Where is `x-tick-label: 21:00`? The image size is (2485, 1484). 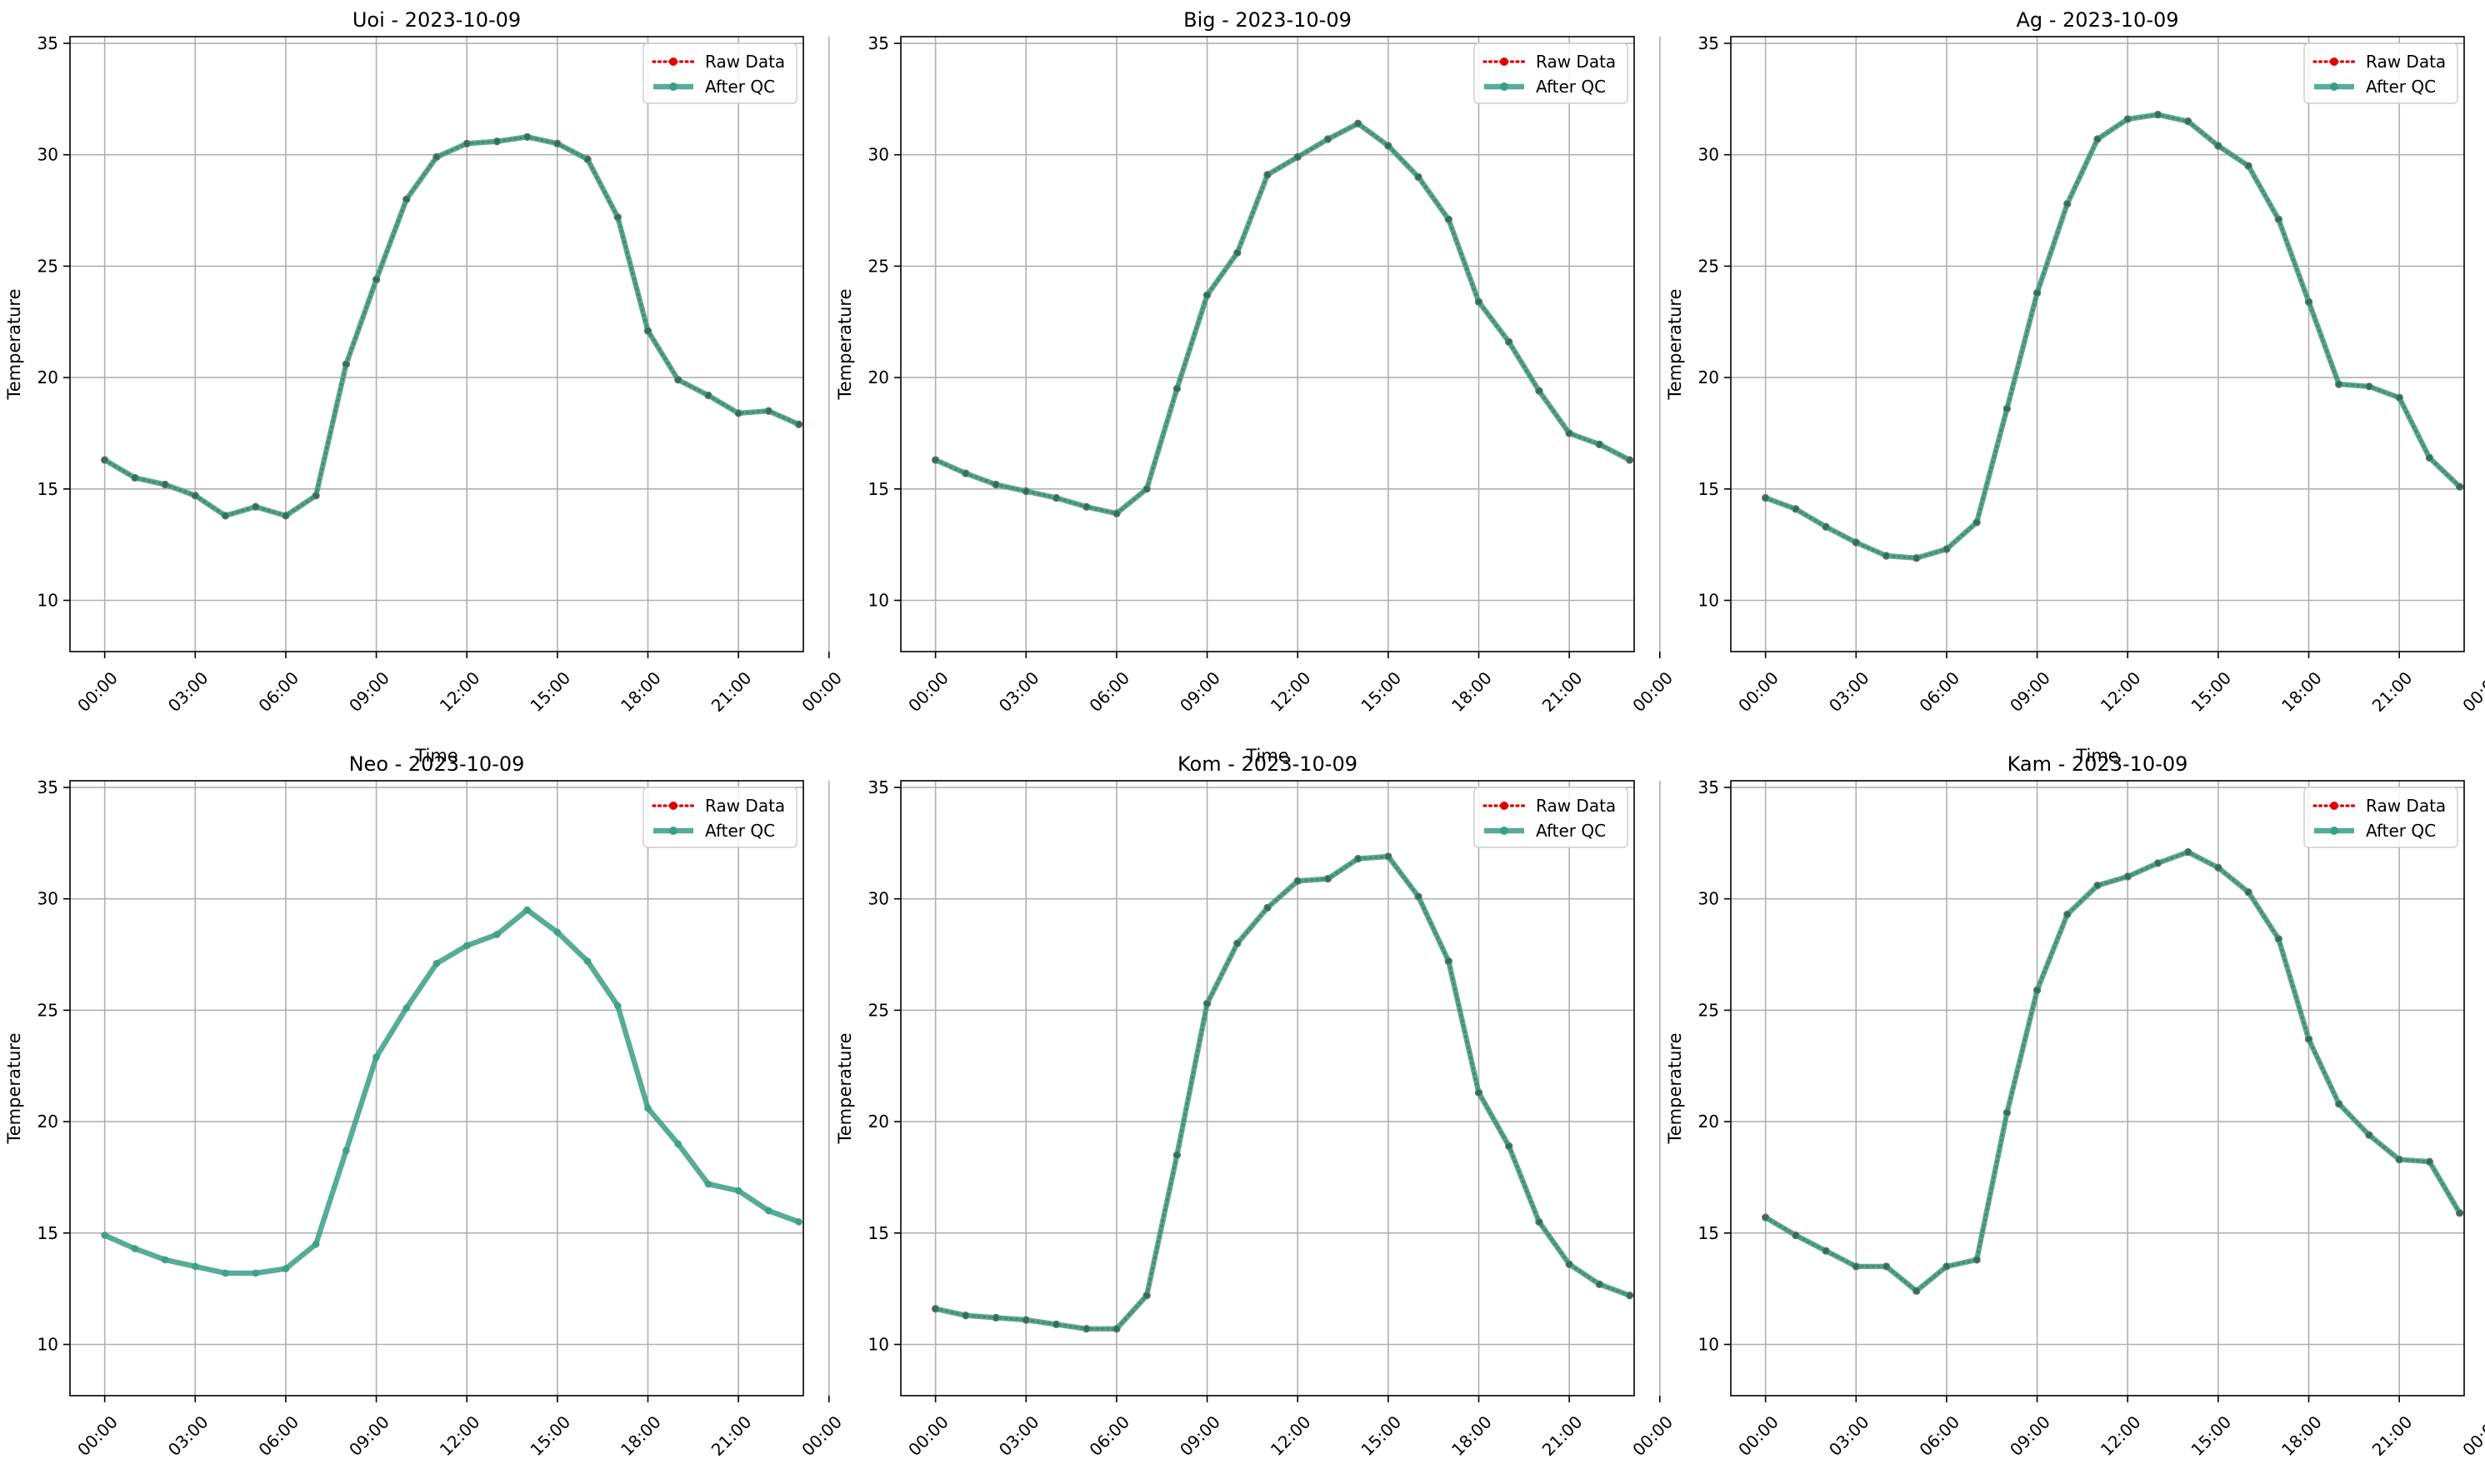
x-tick-label: 21:00 is located at coordinates (1562, 691).